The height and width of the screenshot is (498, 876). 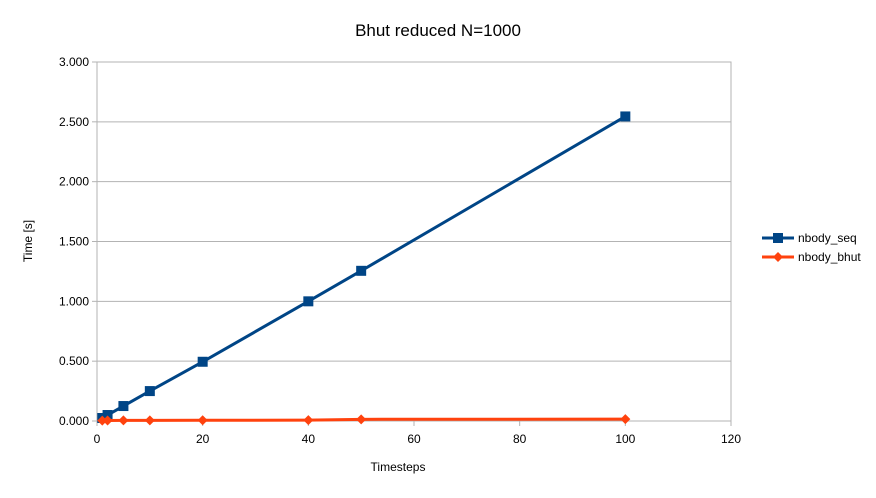 What do you see at coordinates (74, 361) in the screenshot?
I see `y-tick-label: 0.500` at bounding box center [74, 361].